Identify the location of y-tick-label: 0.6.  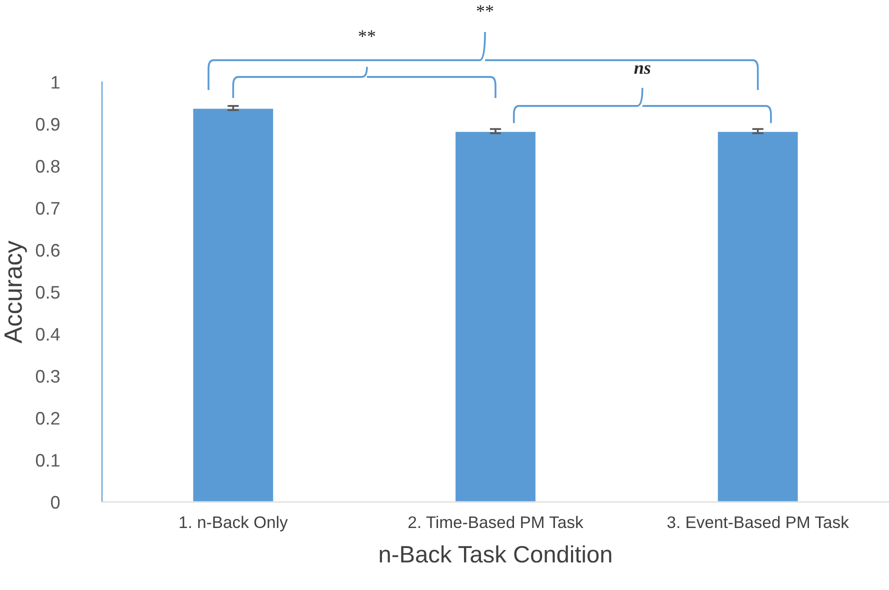
(48, 250).